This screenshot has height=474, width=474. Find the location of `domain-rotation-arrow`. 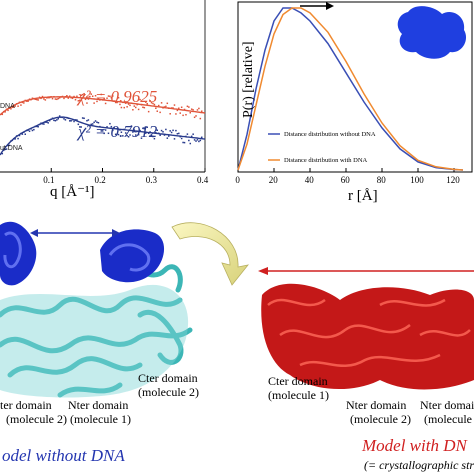

domain-rotation-arrow is located at coordinates (210, 254).